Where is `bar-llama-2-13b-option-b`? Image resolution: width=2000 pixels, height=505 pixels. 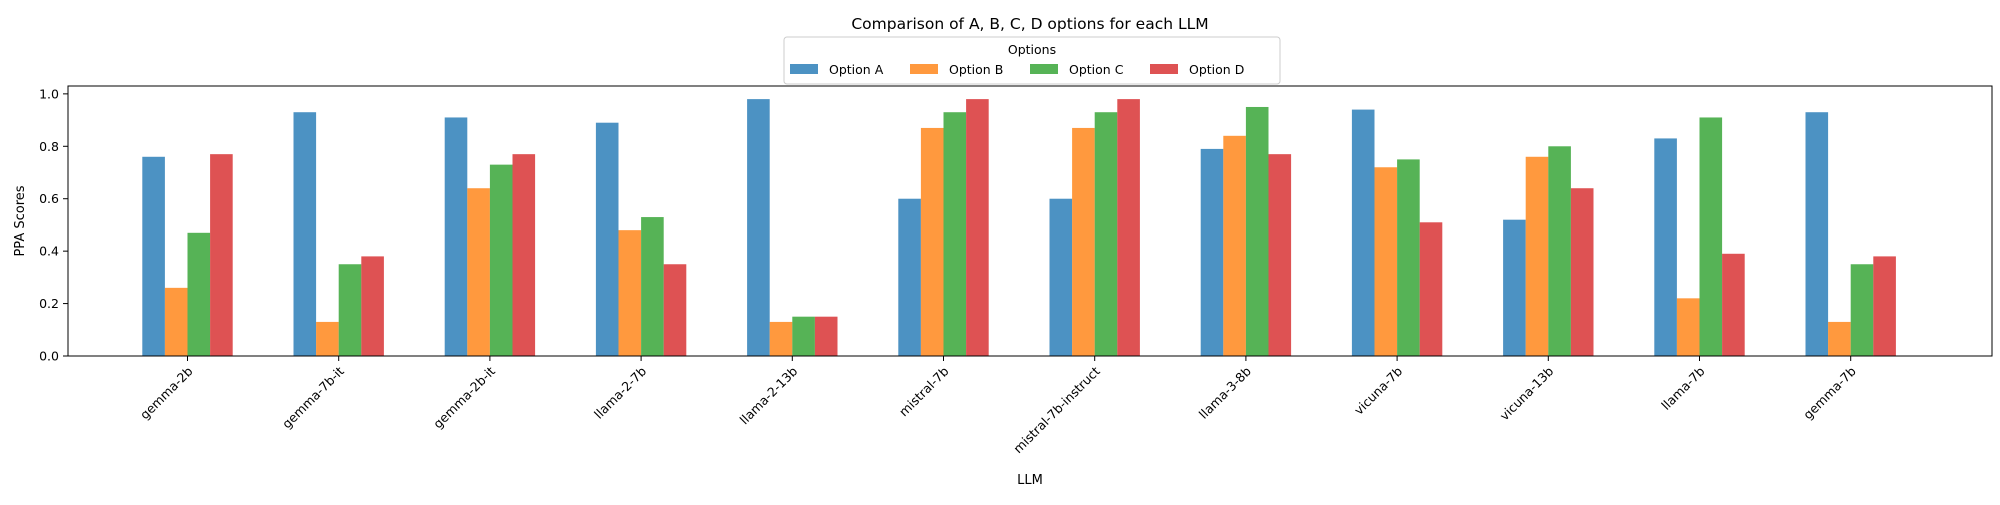
bar-llama-2-13b-option-b is located at coordinates (781, 338).